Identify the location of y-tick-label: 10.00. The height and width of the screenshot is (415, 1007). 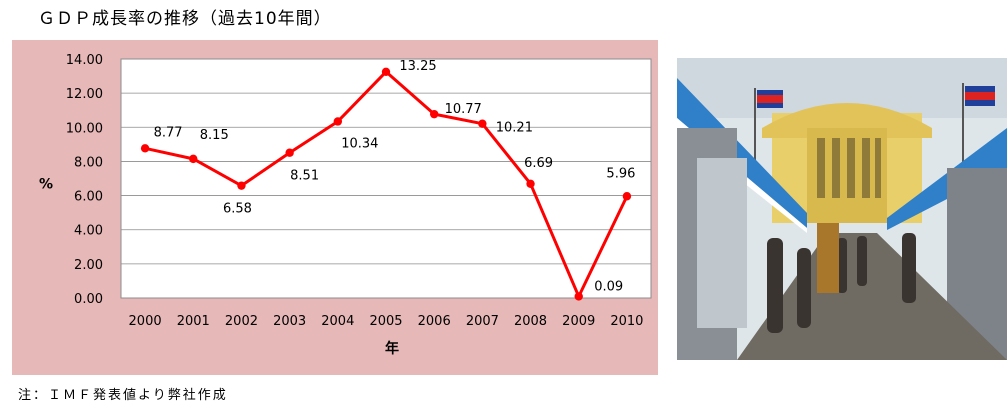
(84, 128).